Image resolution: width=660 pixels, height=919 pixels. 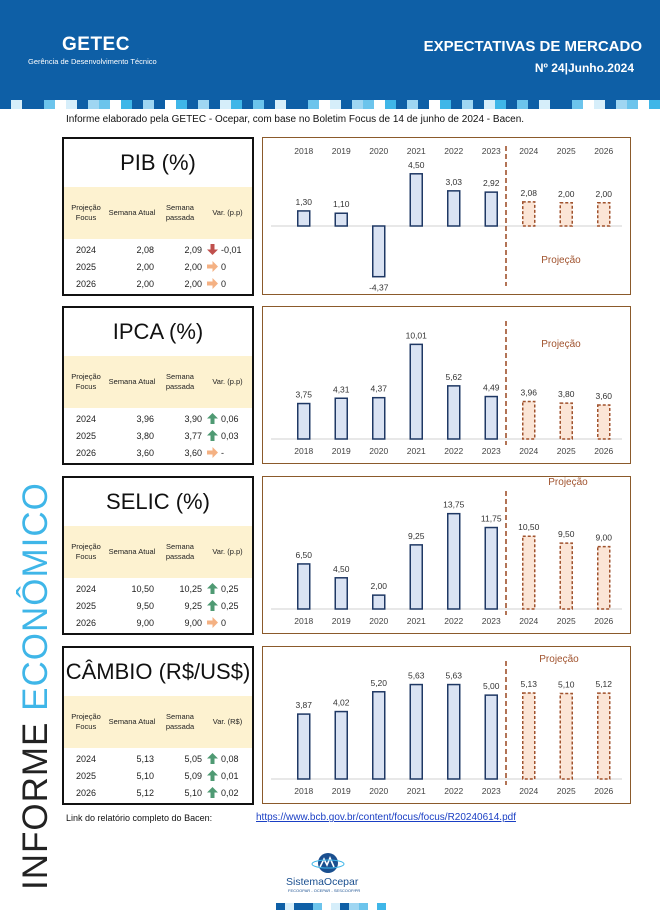 I want to click on table-row: 2026 3,60 3,60 -, so click(x=158, y=452).